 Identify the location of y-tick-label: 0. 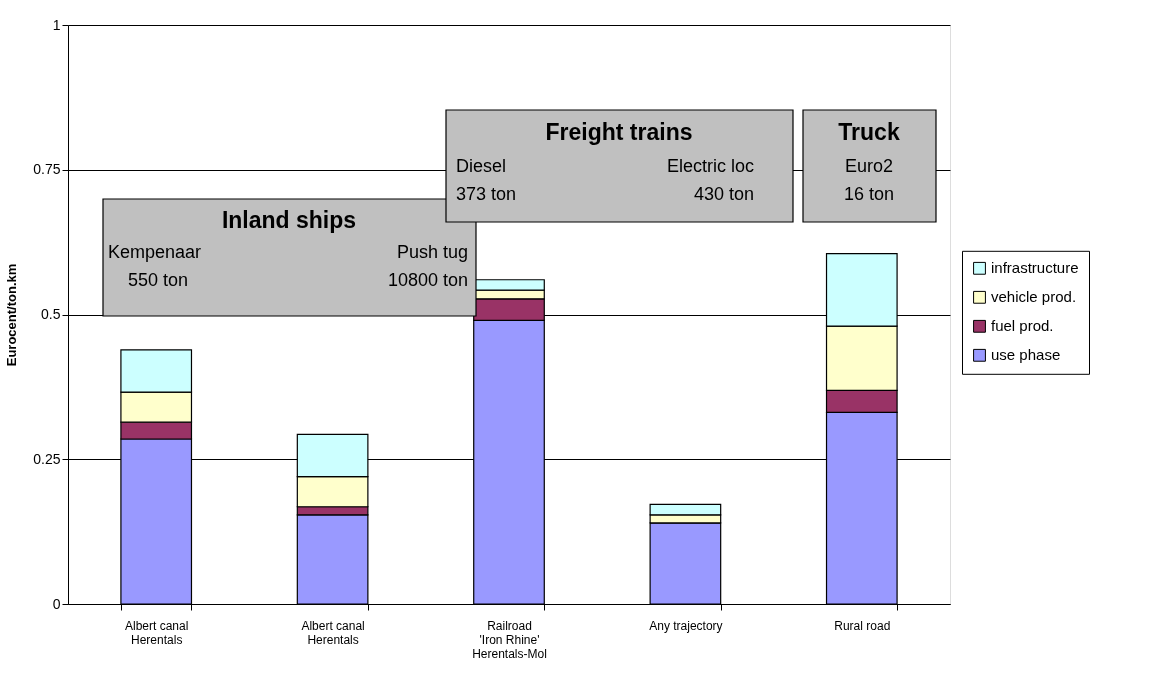
(56, 603).